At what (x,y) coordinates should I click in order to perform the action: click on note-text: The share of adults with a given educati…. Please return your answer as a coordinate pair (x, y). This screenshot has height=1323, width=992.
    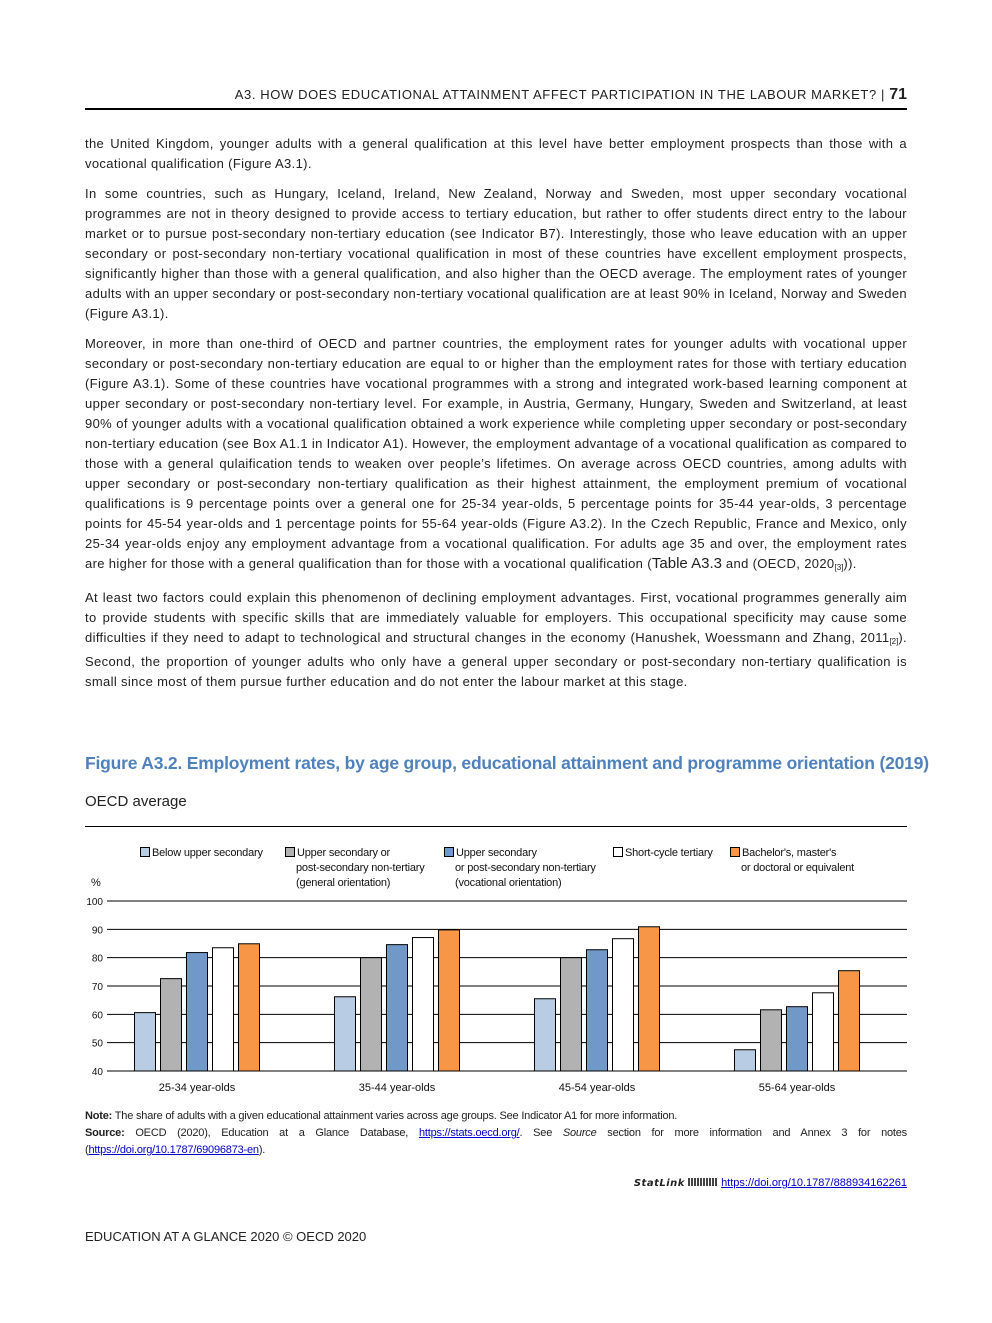
    Looking at the image, I should click on (395, 1116).